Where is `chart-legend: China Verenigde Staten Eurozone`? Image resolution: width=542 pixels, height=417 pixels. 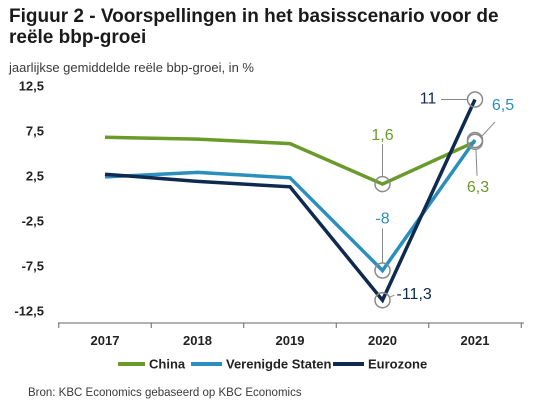 chart-legend: China Verenigde Staten Eurozone is located at coordinates (272, 364).